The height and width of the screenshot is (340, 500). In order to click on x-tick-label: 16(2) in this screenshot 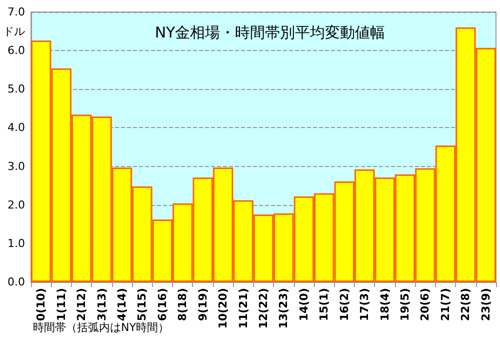, I will do `click(344, 305)`.